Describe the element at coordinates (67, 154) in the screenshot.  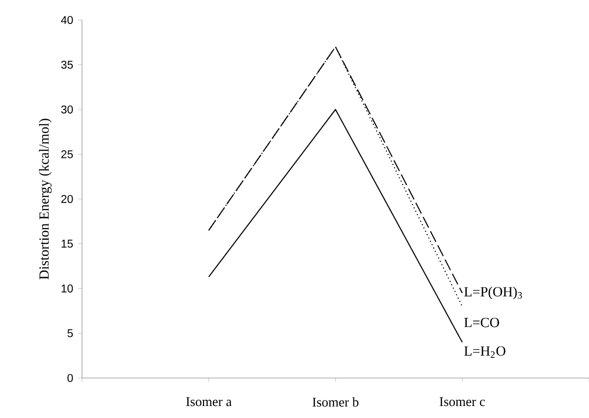
I see `y-tick-label: 25` at that location.